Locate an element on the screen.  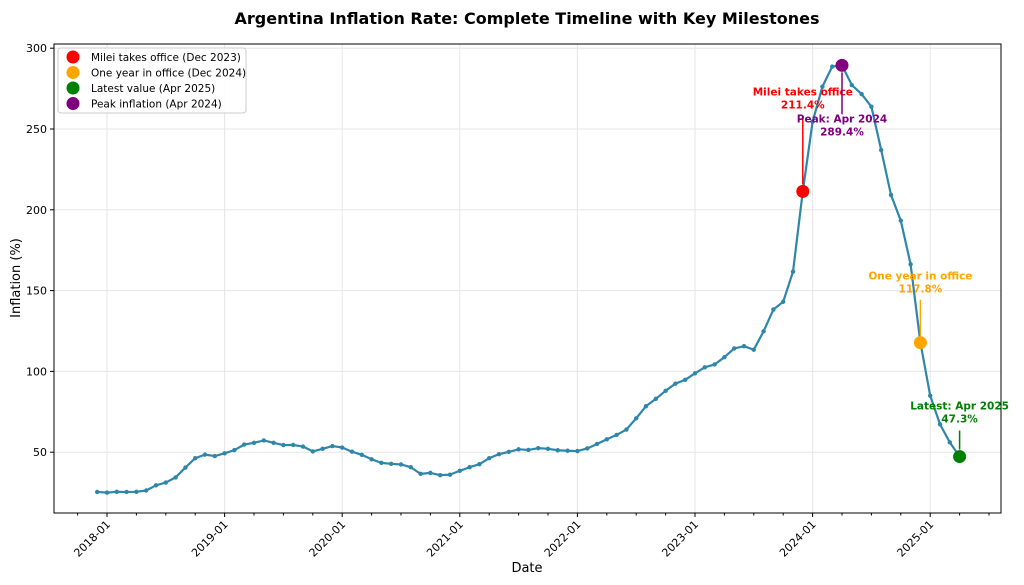
x-tick-label: 2020-01 is located at coordinates (328, 539).